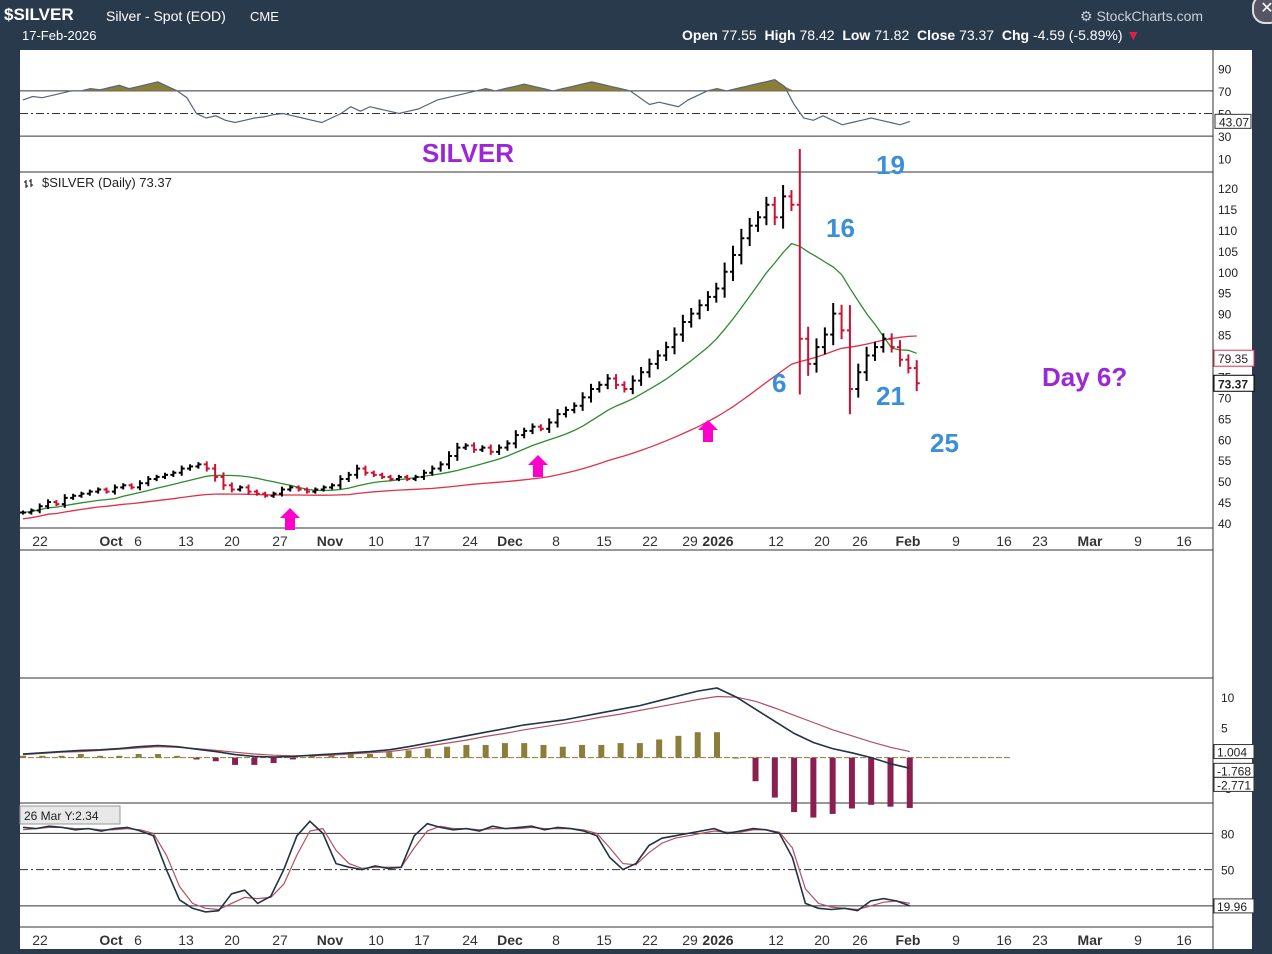  I want to click on x-axis-tick-label: 2026, so click(717, 940).